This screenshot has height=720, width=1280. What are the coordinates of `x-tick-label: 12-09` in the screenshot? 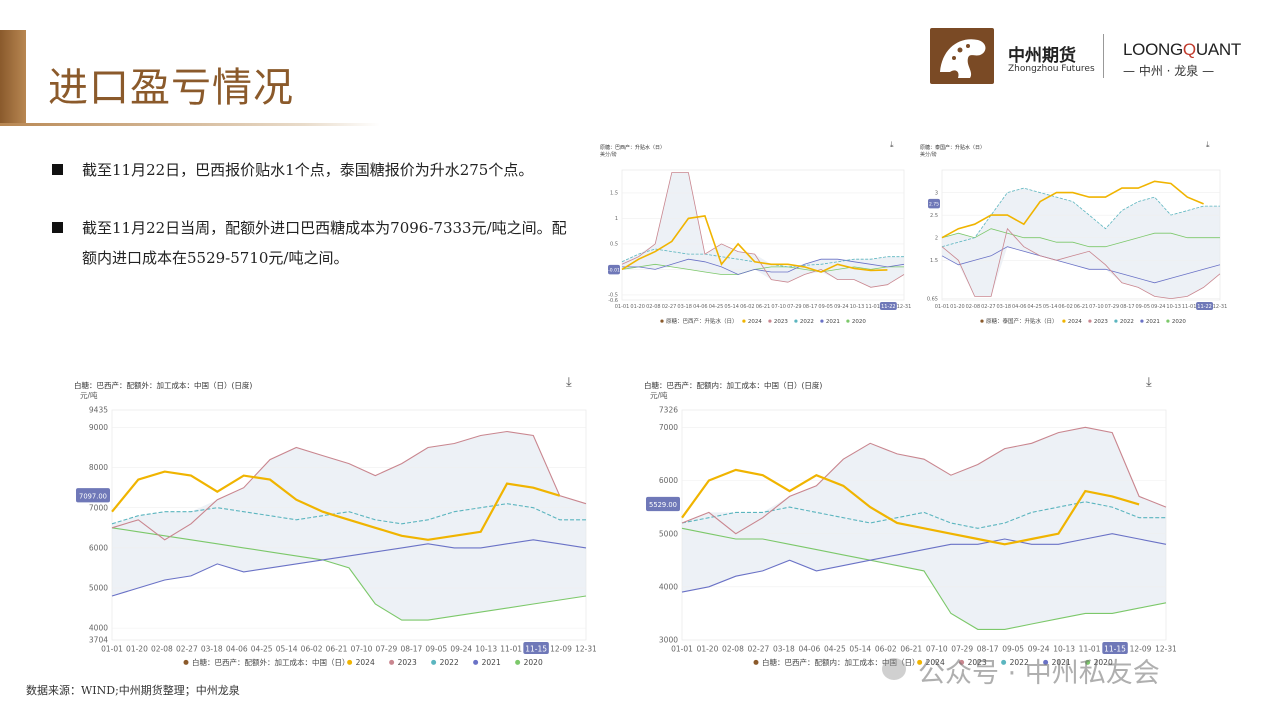 It's located at (1141, 649).